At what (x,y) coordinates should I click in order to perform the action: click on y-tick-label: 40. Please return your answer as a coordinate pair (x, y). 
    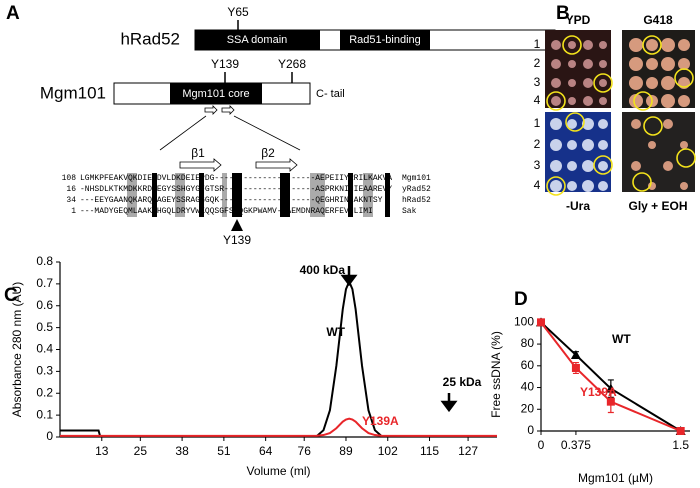
    Looking at the image, I should click on (528, 387).